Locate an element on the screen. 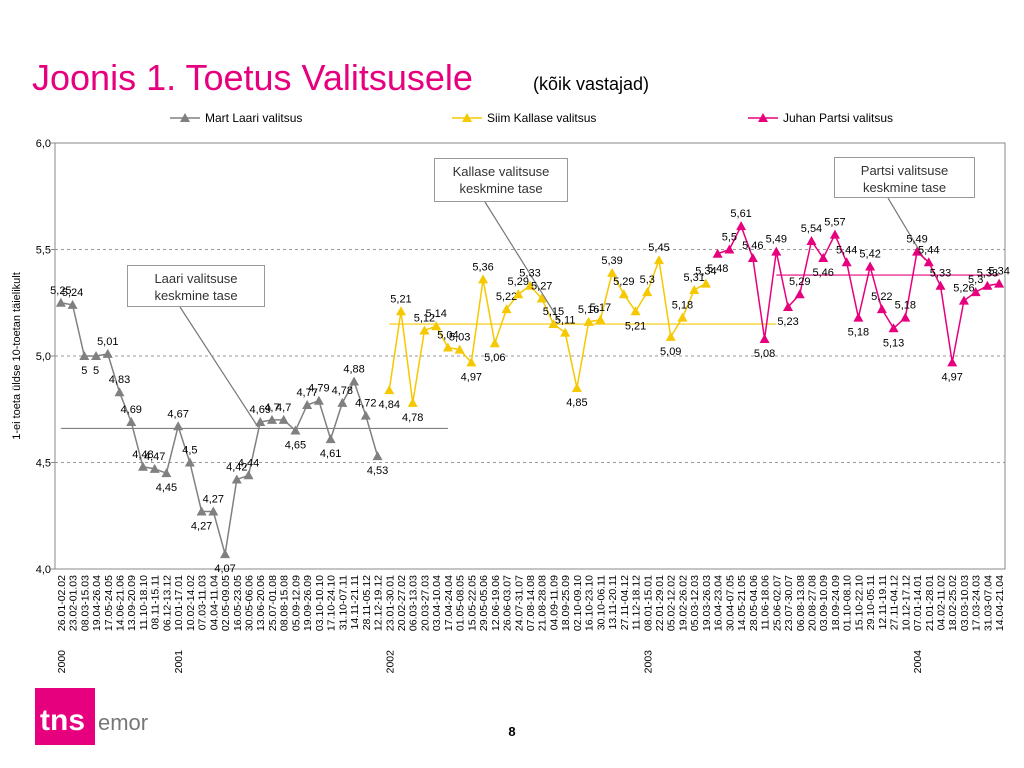  x-tick-label: 04.04-11.04 is located at coordinates (214, 602).